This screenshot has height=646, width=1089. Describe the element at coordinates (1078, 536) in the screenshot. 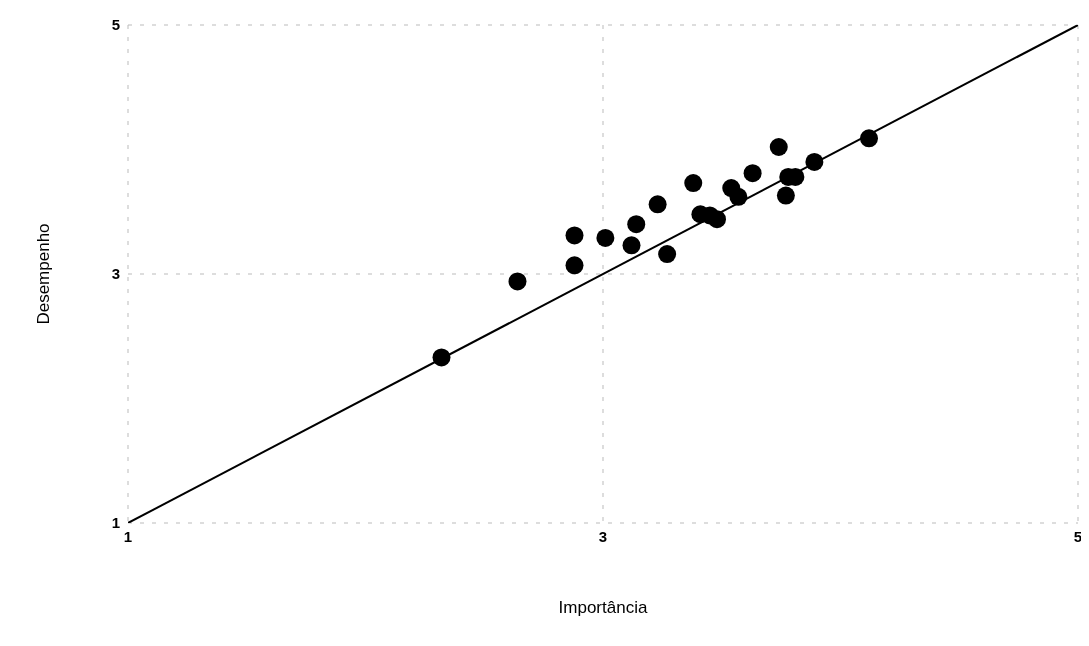

I see `x-tick-label: 5` at that location.